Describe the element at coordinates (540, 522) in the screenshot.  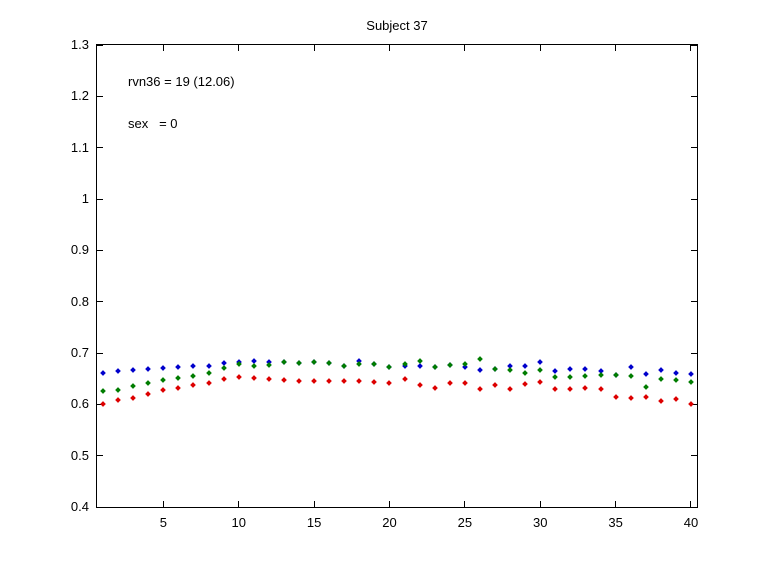
I see `x-tick-label: 30` at that location.